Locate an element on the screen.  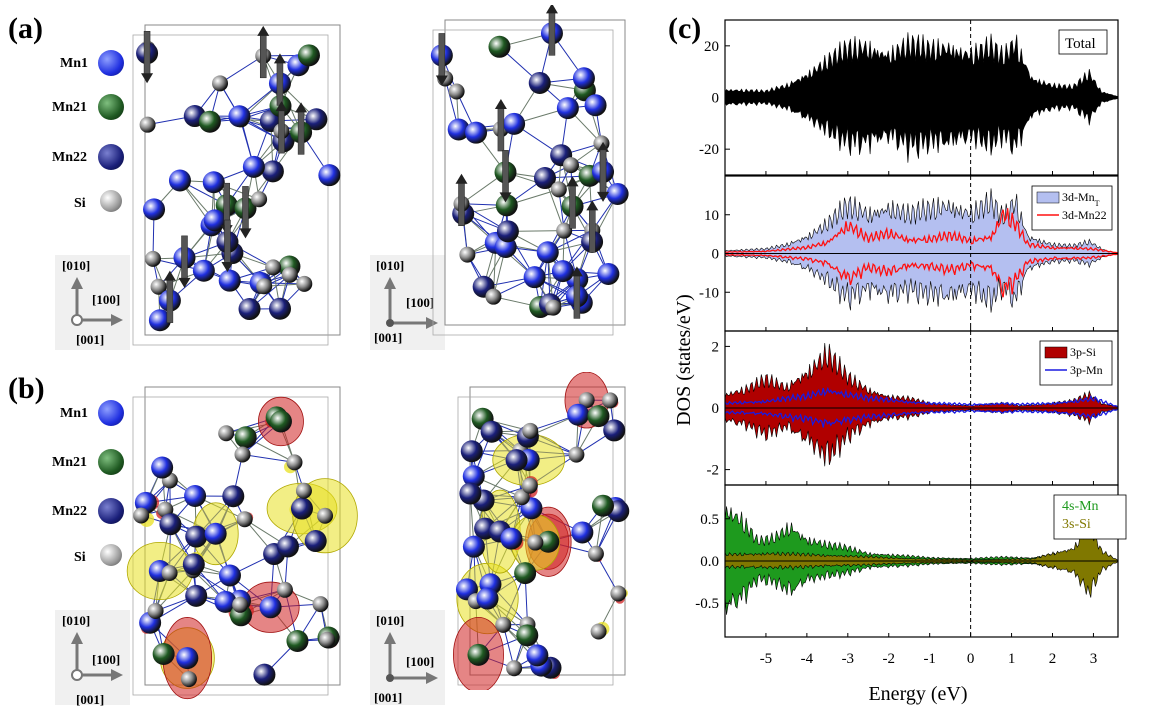
x-tick-label: 3 is located at coordinates (1094, 659).